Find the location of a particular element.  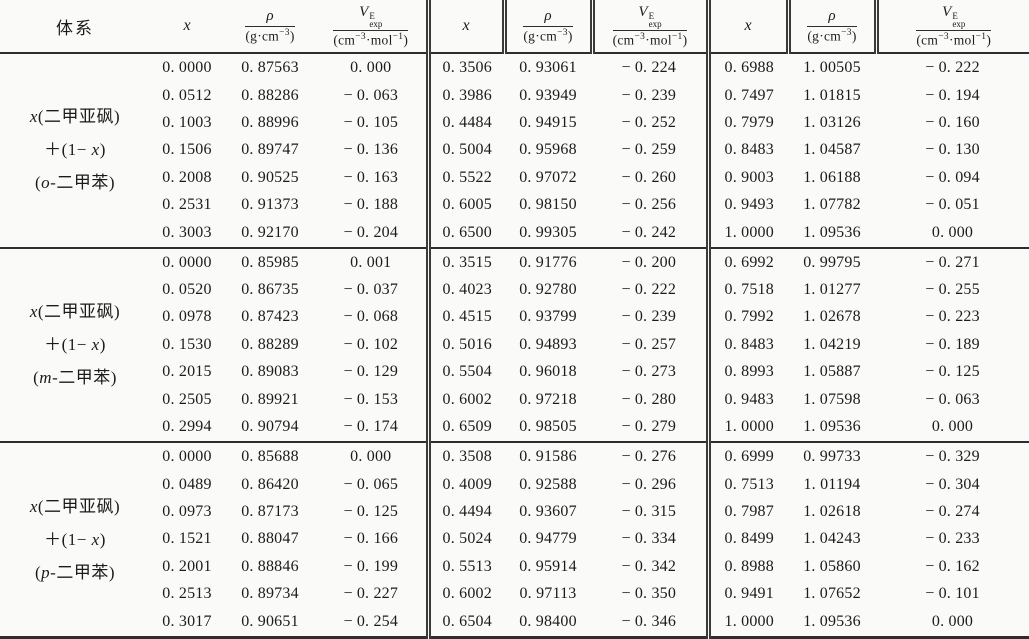

x-value-cell: 0. 6005 is located at coordinates (464, 205).